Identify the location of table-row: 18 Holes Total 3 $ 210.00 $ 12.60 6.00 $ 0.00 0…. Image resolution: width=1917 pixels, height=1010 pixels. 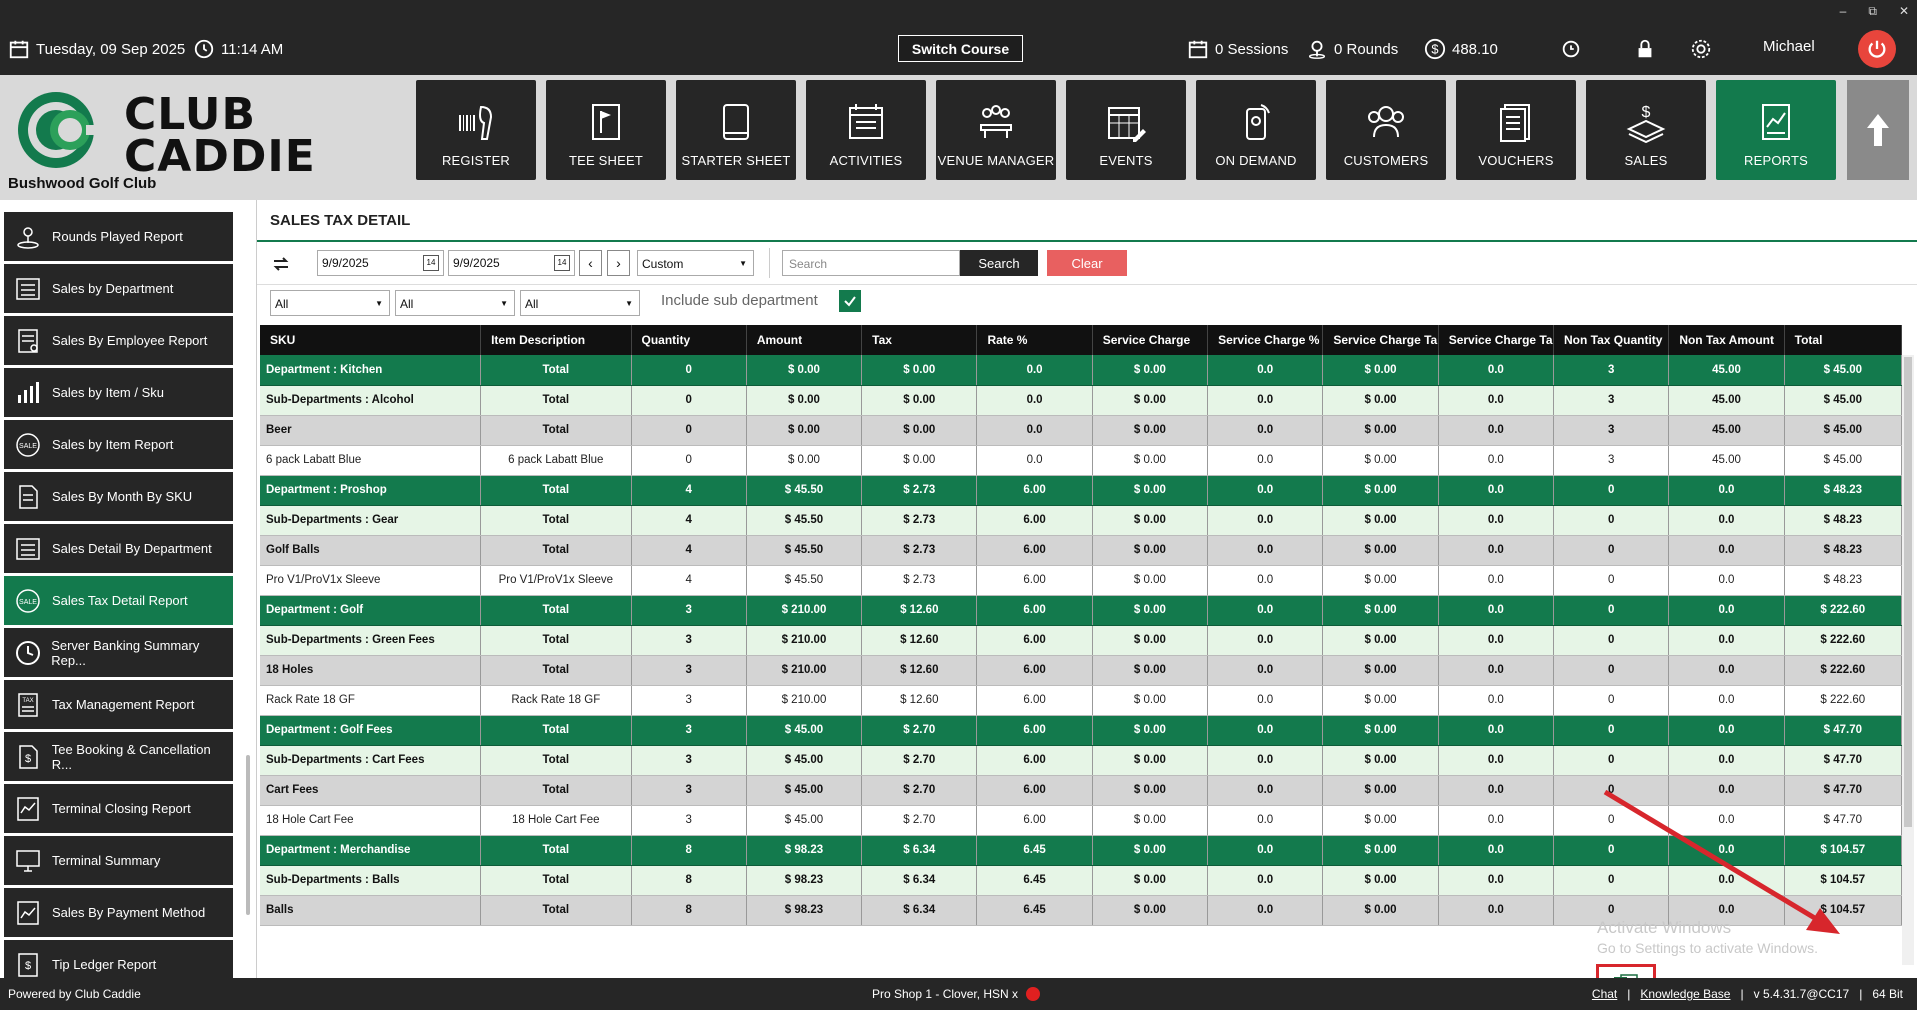
(1081, 670).